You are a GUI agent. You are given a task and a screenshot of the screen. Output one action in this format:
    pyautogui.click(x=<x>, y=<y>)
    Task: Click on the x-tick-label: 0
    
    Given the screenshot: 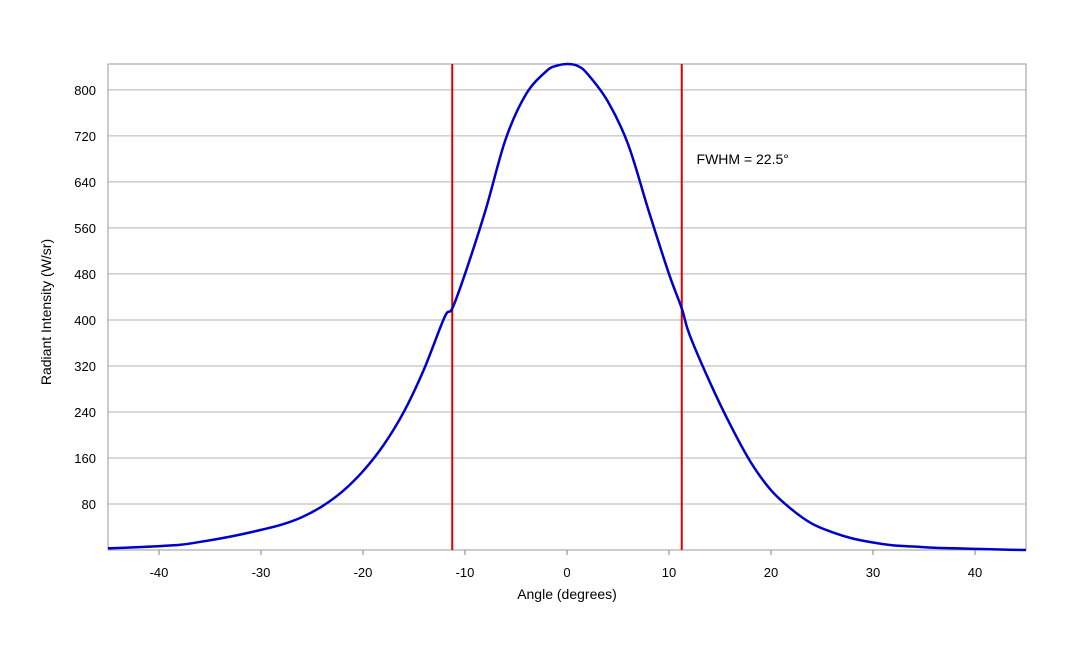 What is the action you would take?
    pyautogui.click(x=566, y=572)
    